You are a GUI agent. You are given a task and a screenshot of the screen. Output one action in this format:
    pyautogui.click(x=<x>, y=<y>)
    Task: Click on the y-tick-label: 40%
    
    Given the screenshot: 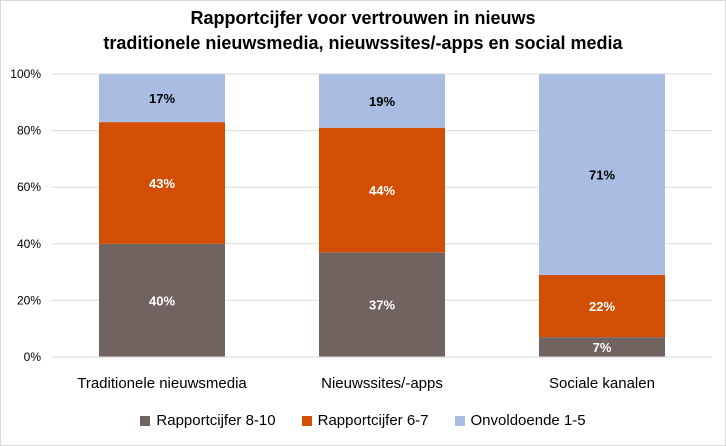 What is the action you would take?
    pyautogui.click(x=29, y=244)
    